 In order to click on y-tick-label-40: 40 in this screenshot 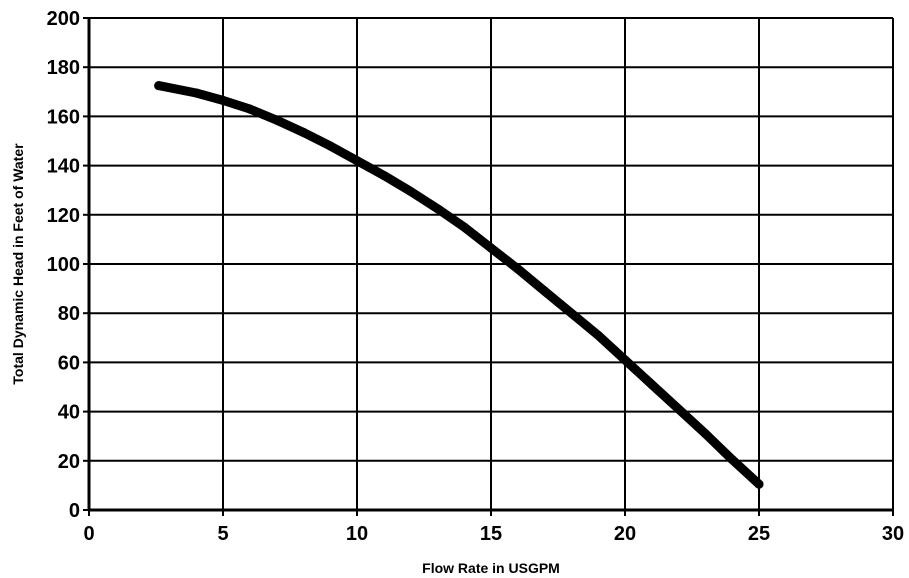, I will do `click(69, 413)`.